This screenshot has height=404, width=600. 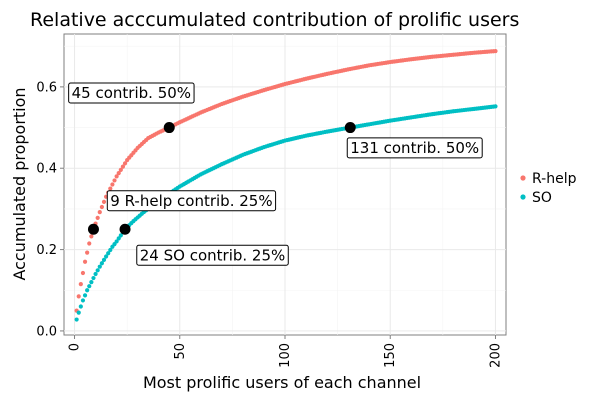 I want to click on y-axis: 0.0 0.2 0.4 0.6, so click(x=50, y=209).